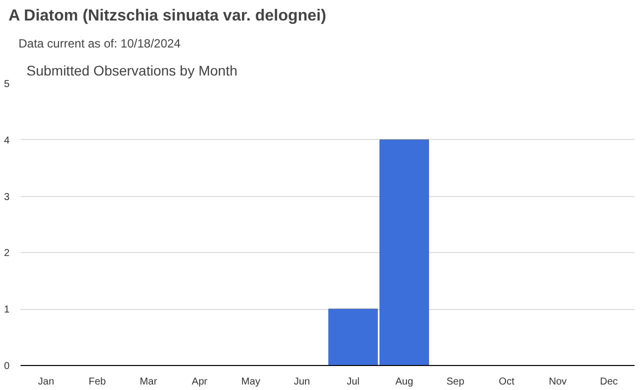 The width and height of the screenshot is (640, 390). I want to click on y-tick-label: 5, so click(7, 84).